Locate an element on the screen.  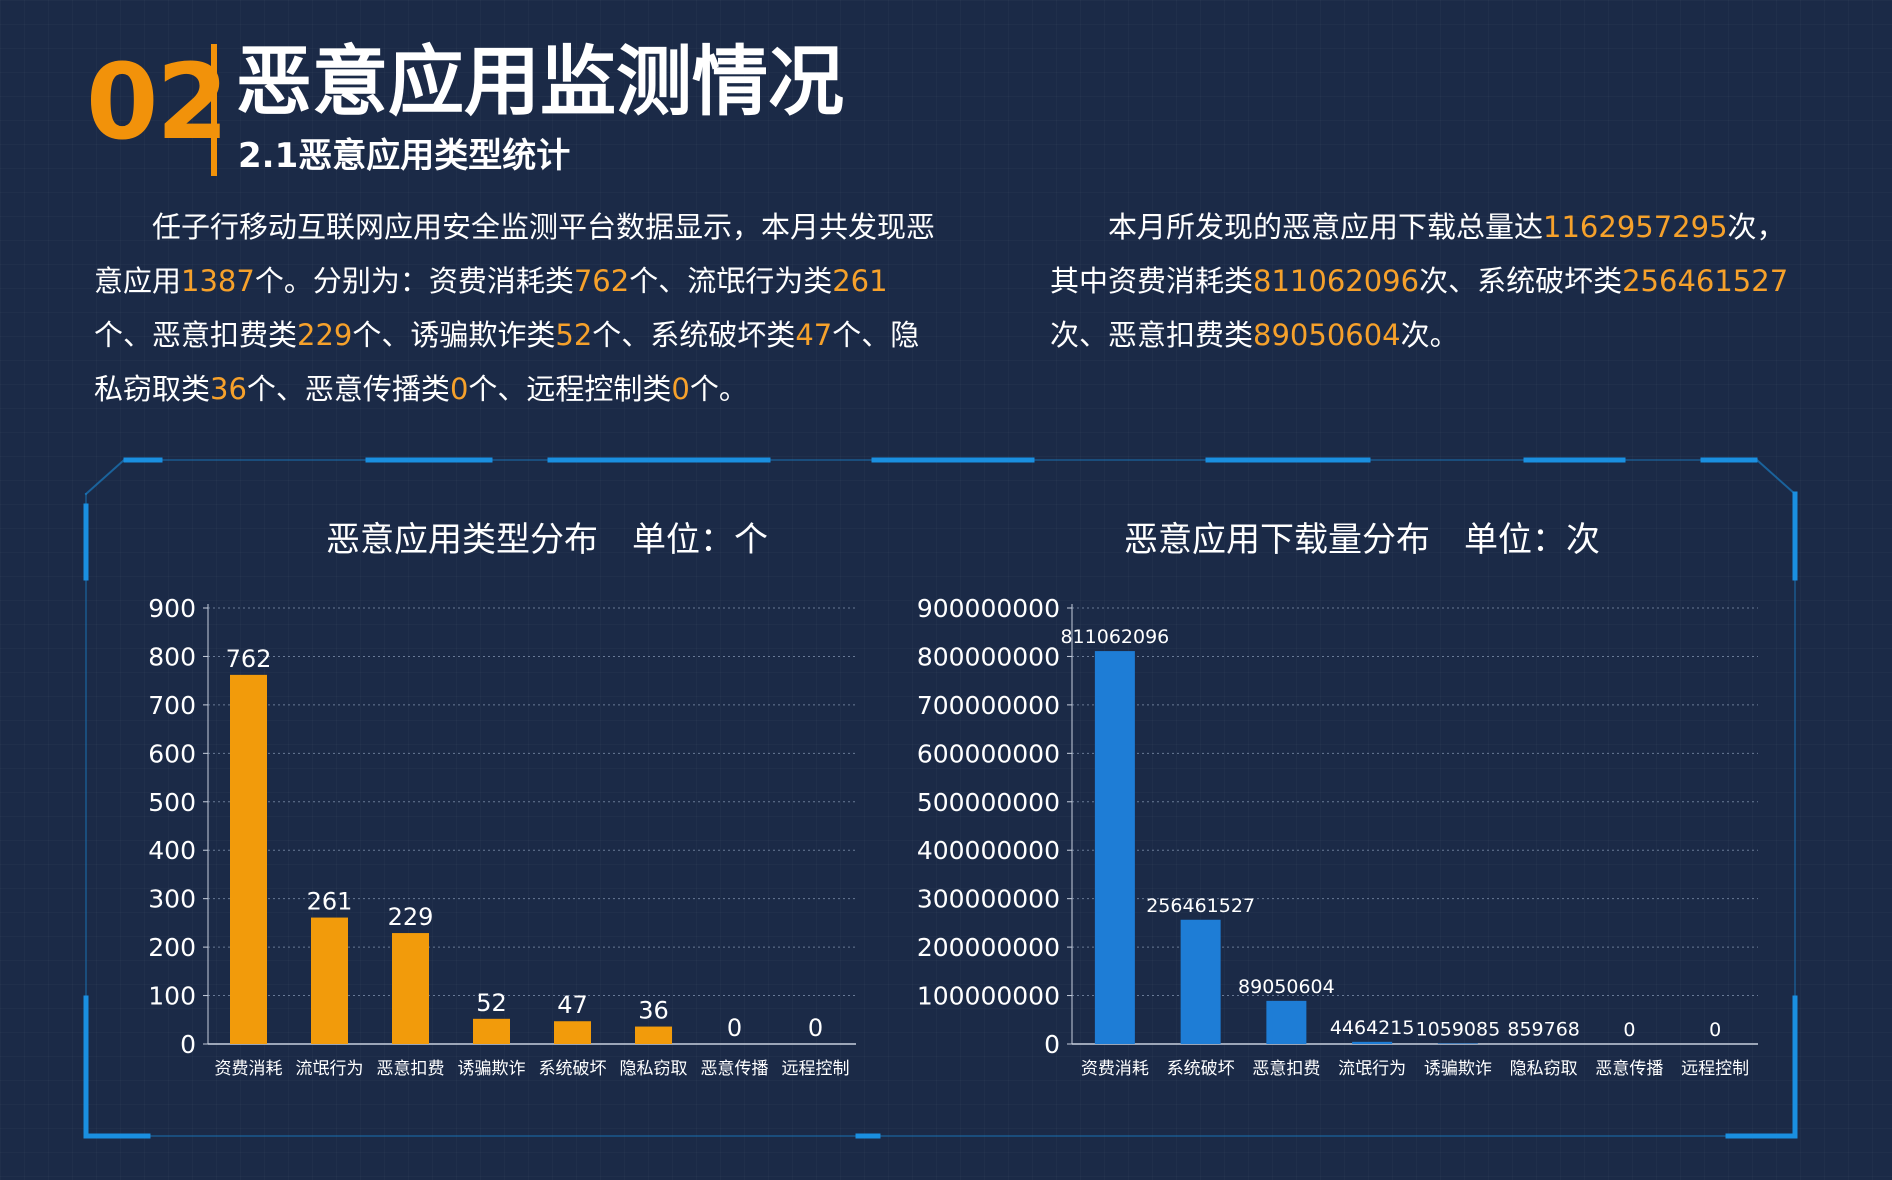
paragraph-text: 个、隐私窃取类 is located at coordinates (507, 362).